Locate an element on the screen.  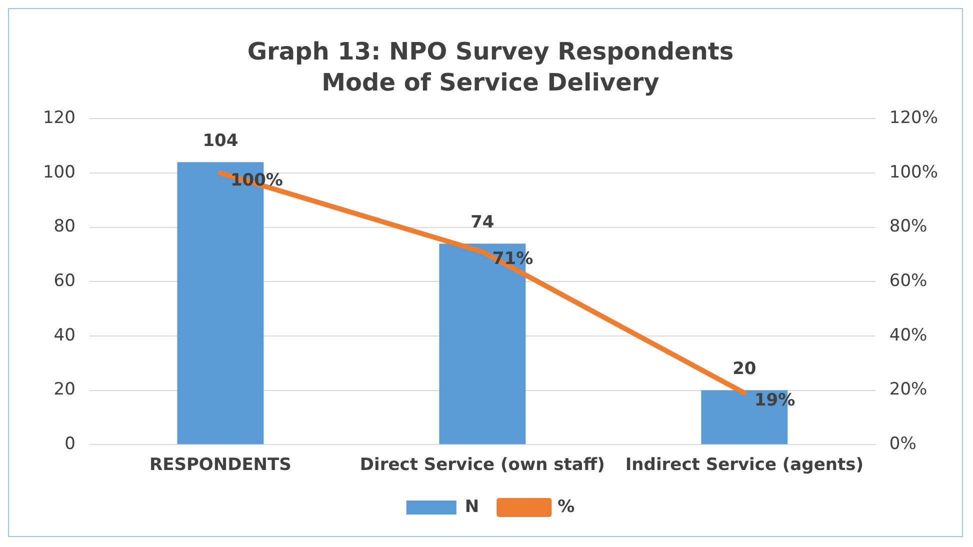
data-label: 74 is located at coordinates (482, 222).